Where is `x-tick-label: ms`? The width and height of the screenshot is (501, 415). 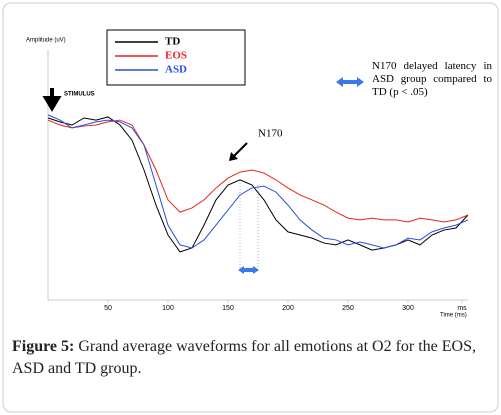 x-tick-label: ms is located at coordinates (462, 308).